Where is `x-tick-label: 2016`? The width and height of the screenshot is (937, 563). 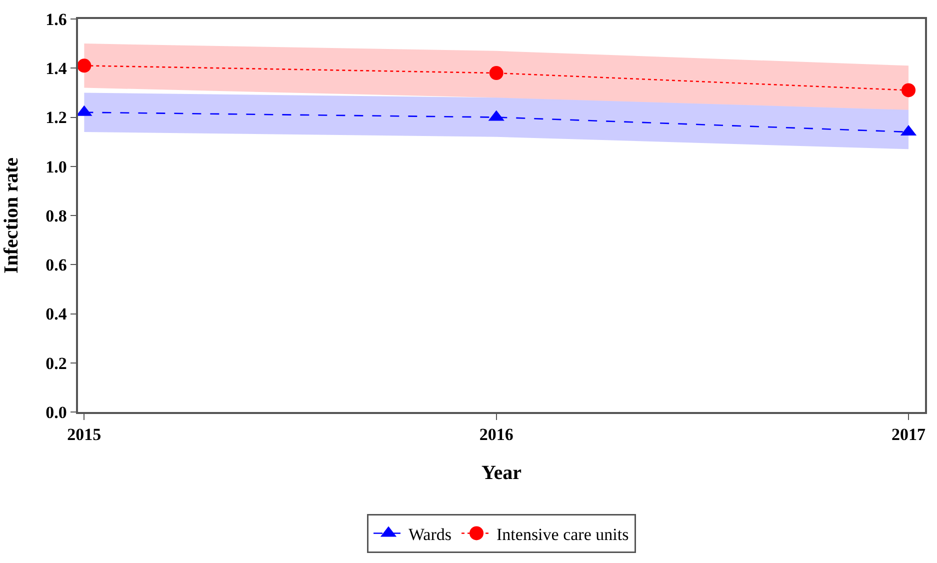
x-tick-label: 2016 is located at coordinates (496, 434).